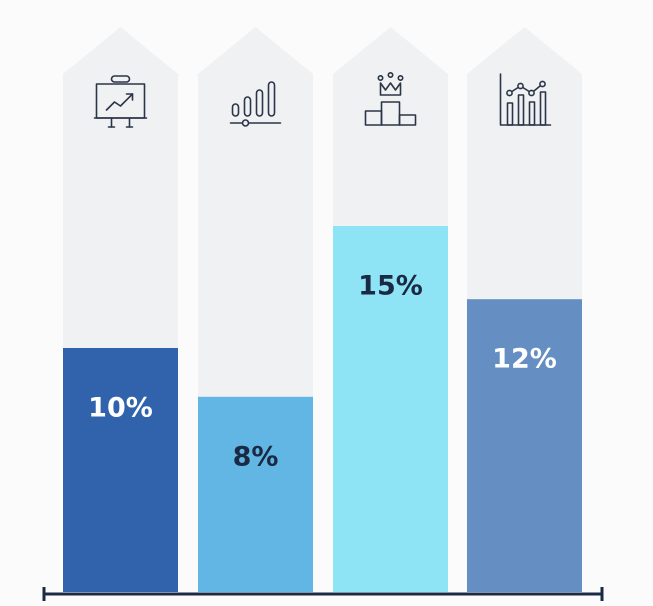 This screenshot has width=653, height=606. What do you see at coordinates (525, 99) in the screenshot?
I see `line-bar-chart-icon` at bounding box center [525, 99].